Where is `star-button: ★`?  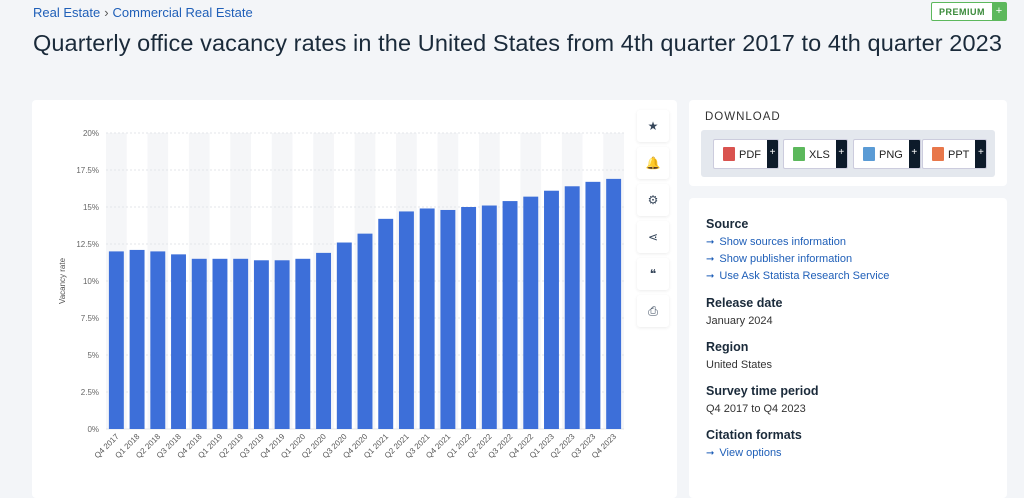 star-button: ★ is located at coordinates (653, 126).